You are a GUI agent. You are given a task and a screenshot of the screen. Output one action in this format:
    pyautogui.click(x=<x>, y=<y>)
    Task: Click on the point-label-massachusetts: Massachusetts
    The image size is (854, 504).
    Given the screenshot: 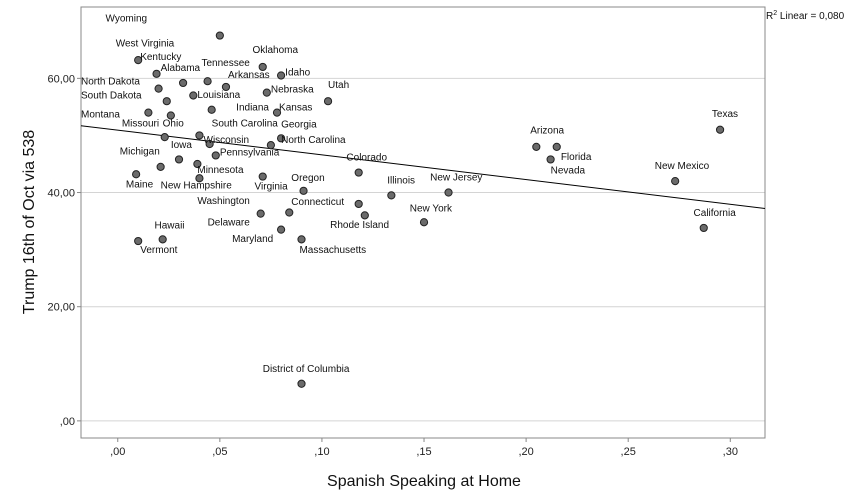 What is the action you would take?
    pyautogui.click(x=332, y=250)
    